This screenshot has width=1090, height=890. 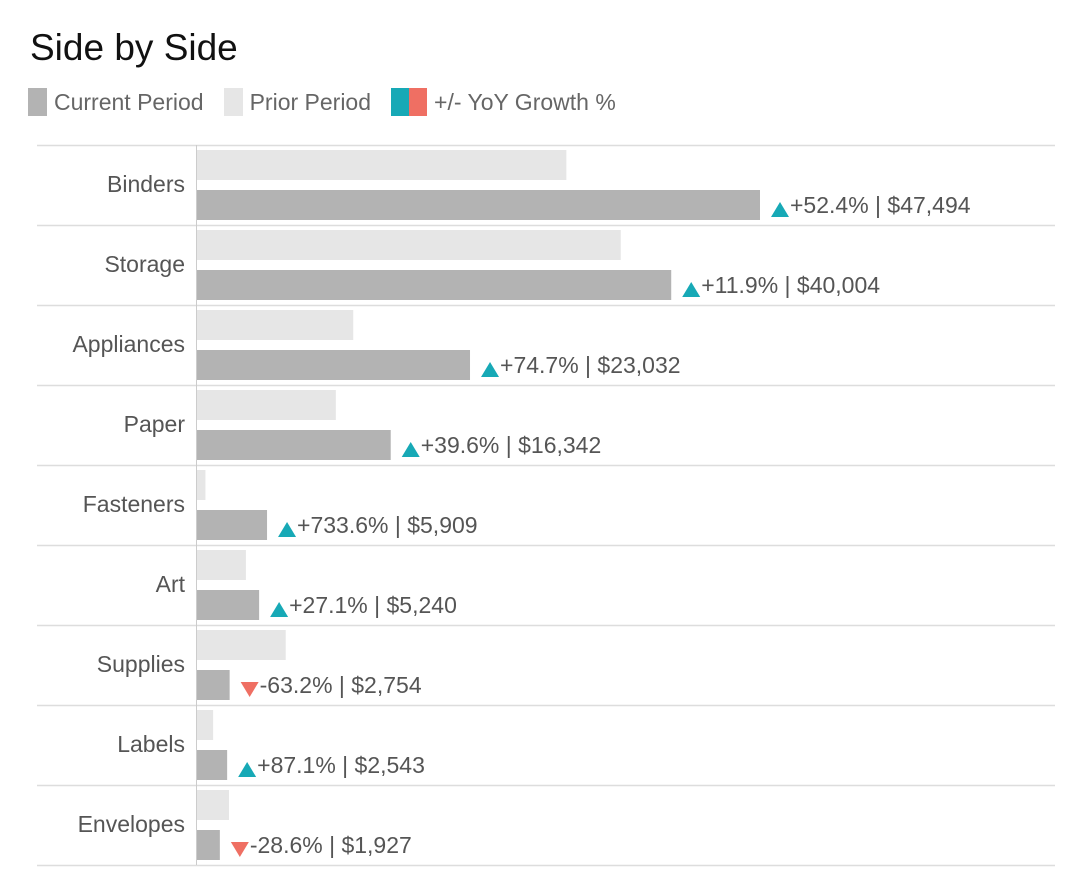 What do you see at coordinates (790, 285) in the screenshot?
I see `data-label-storage: +11.9% | $40,004` at bounding box center [790, 285].